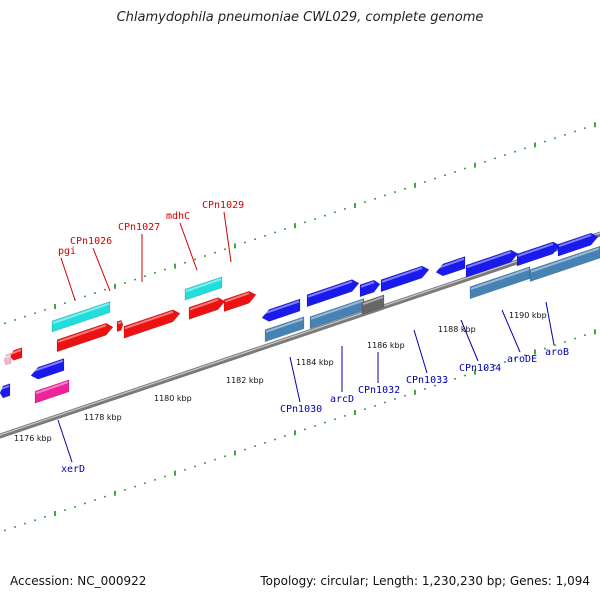  I want to click on gene-xerd-shine, so click(52, 388).